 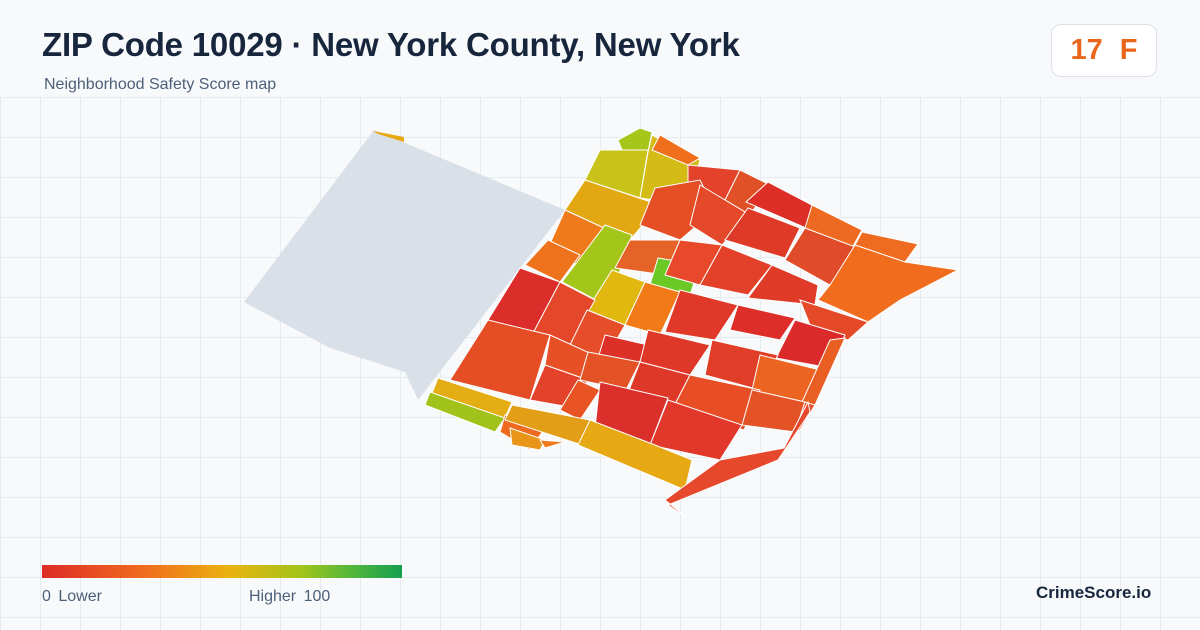 I want to click on legend-max-label: Higher 100, so click(x=290, y=596).